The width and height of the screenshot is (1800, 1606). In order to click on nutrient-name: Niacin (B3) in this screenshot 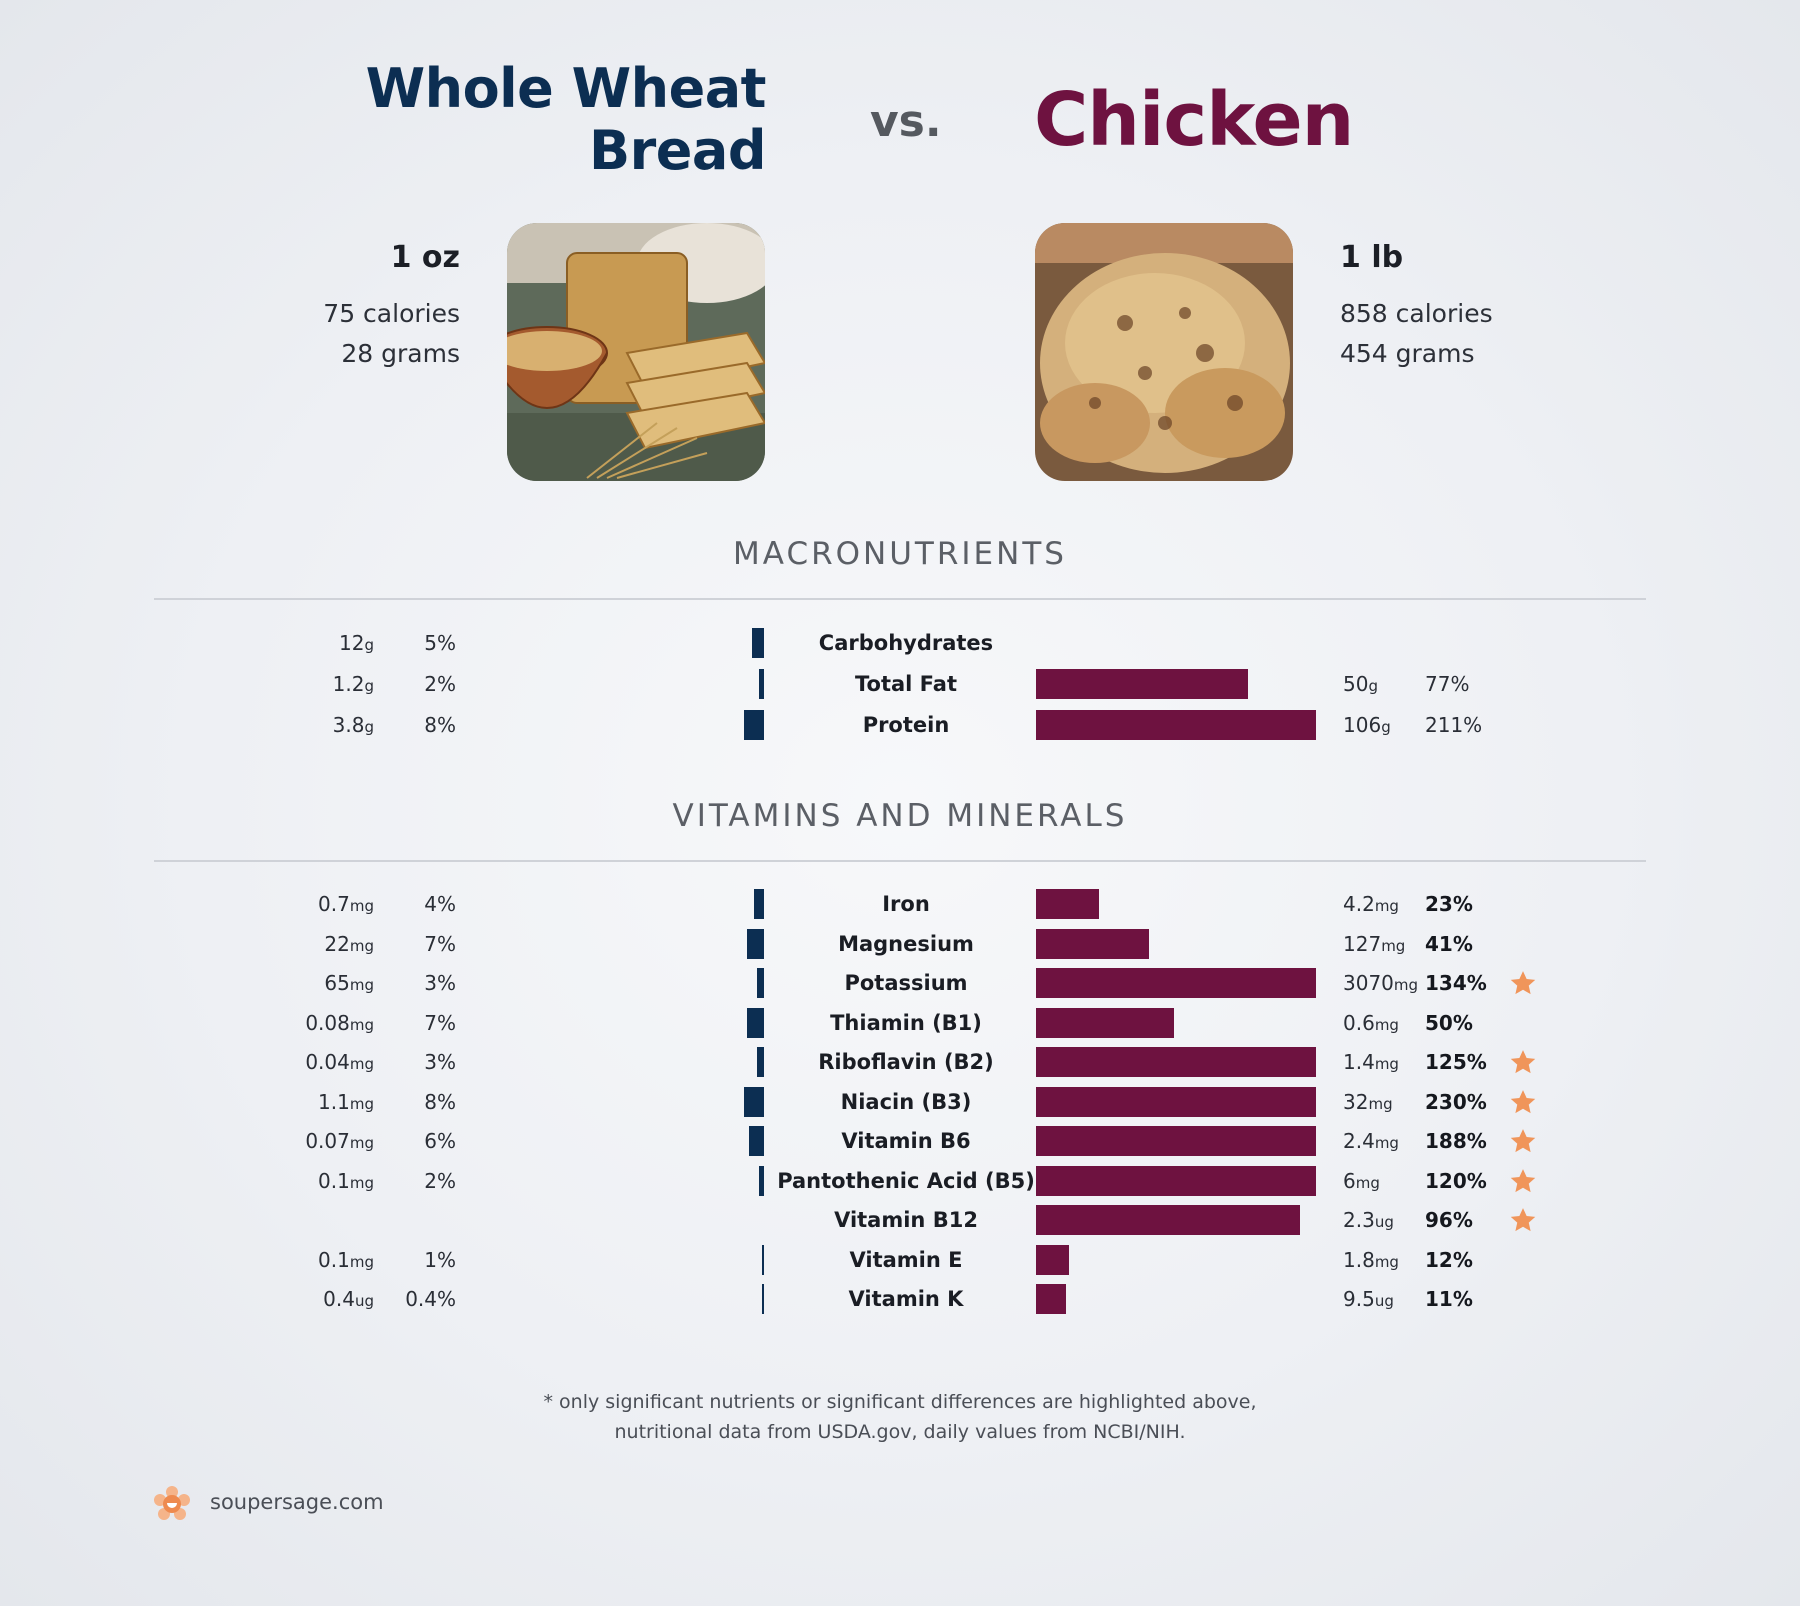, I will do `click(906, 1101)`.